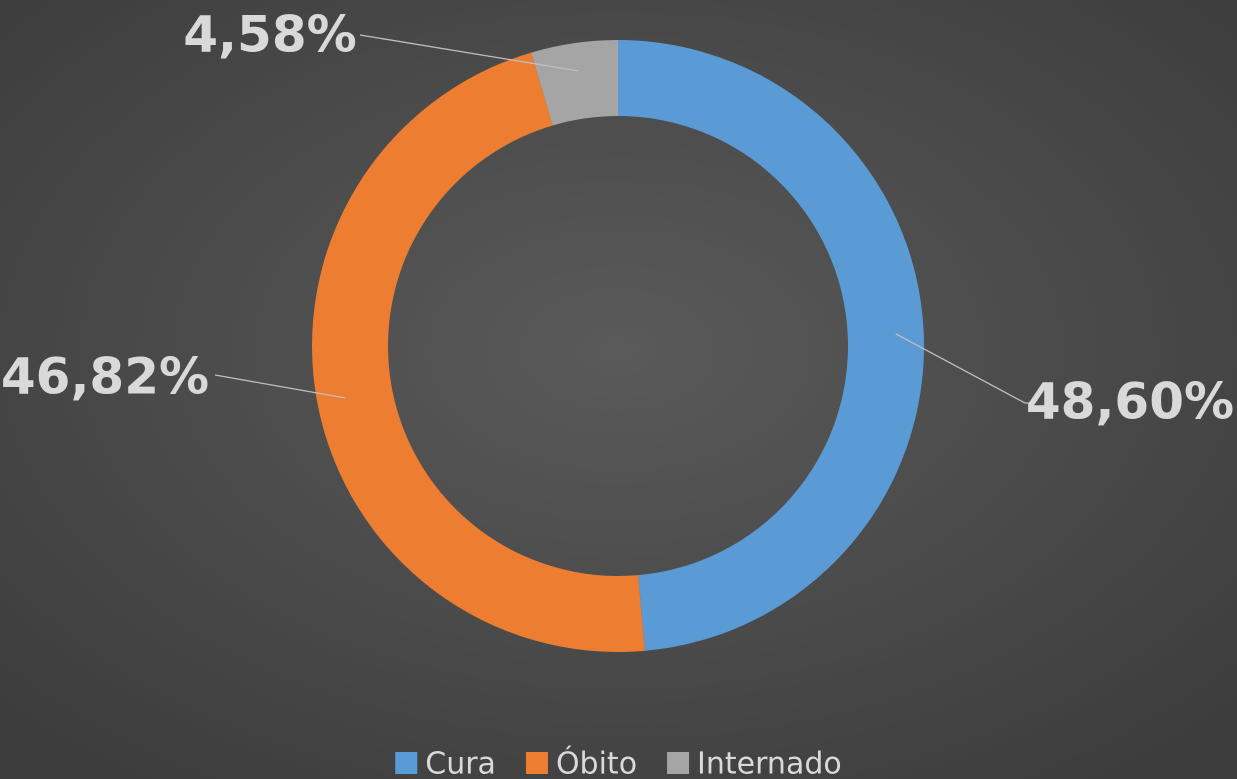  What do you see at coordinates (1130, 402) in the screenshot?
I see `data-label: 48,60%` at bounding box center [1130, 402].